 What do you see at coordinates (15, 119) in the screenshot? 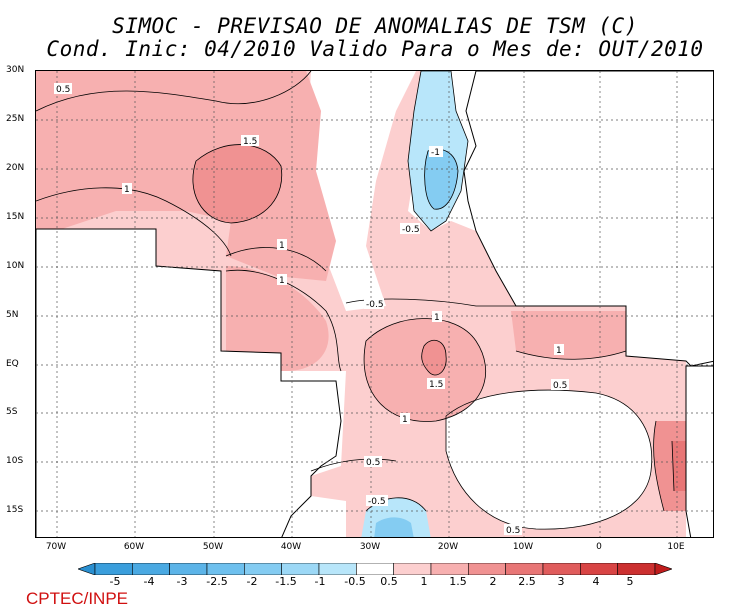
I see `lat-label-25n: 25N` at bounding box center [15, 119].